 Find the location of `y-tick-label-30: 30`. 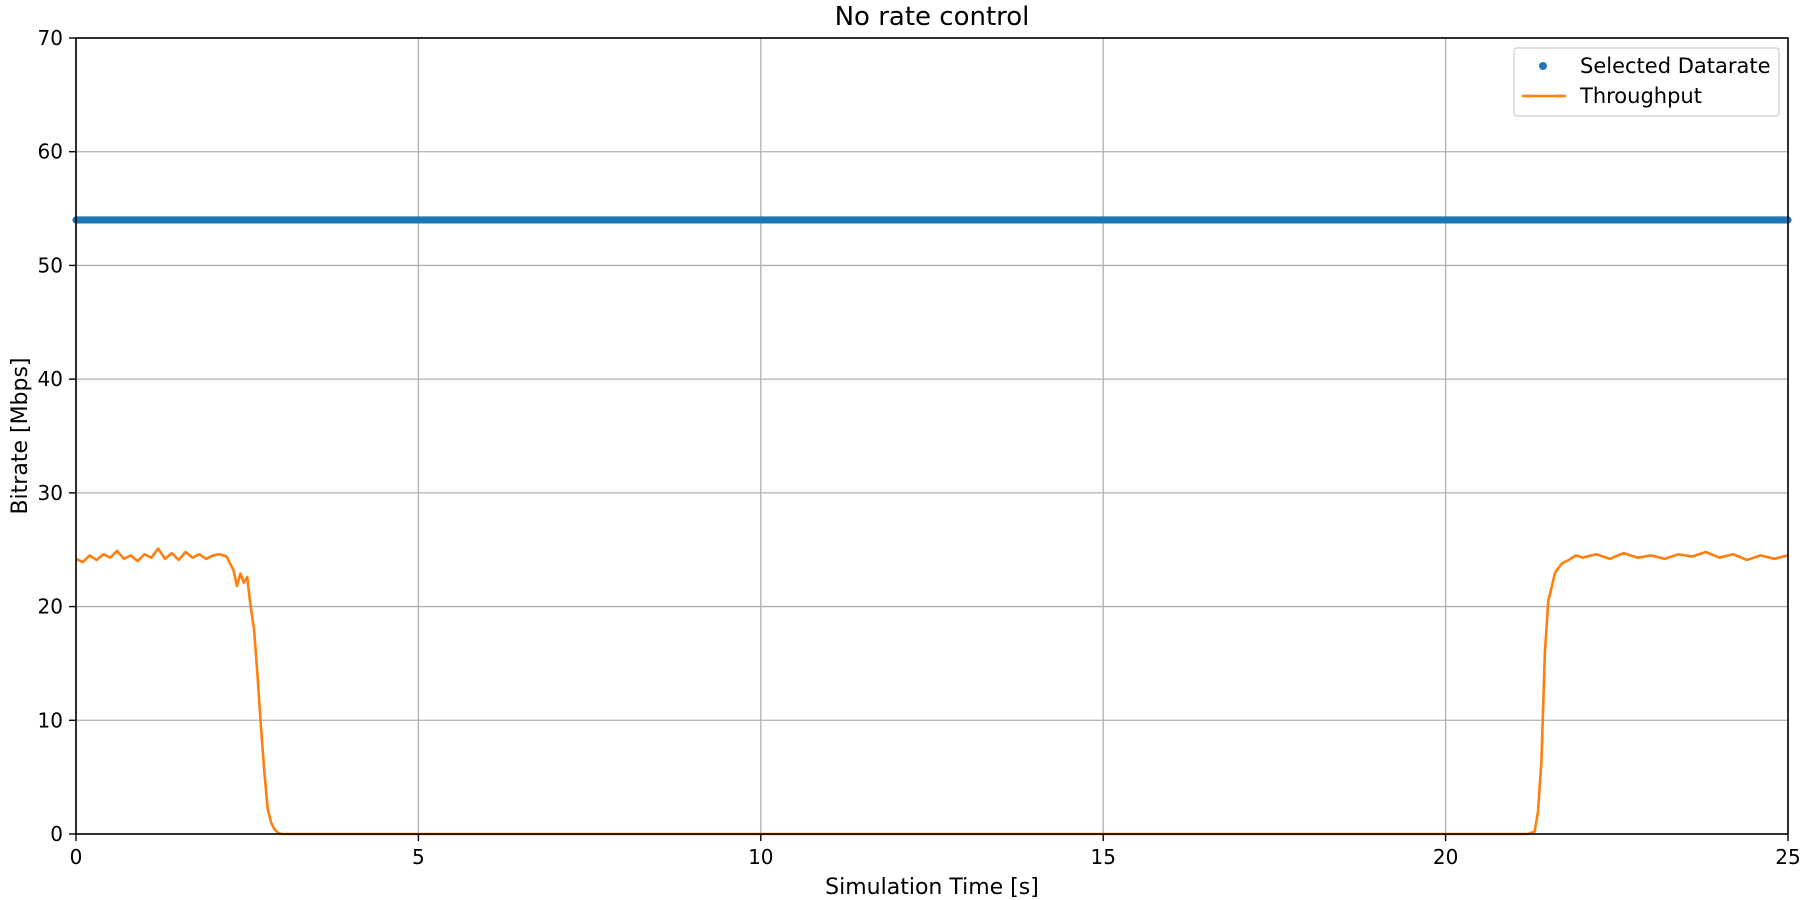

y-tick-label-30: 30 is located at coordinates (50, 493).